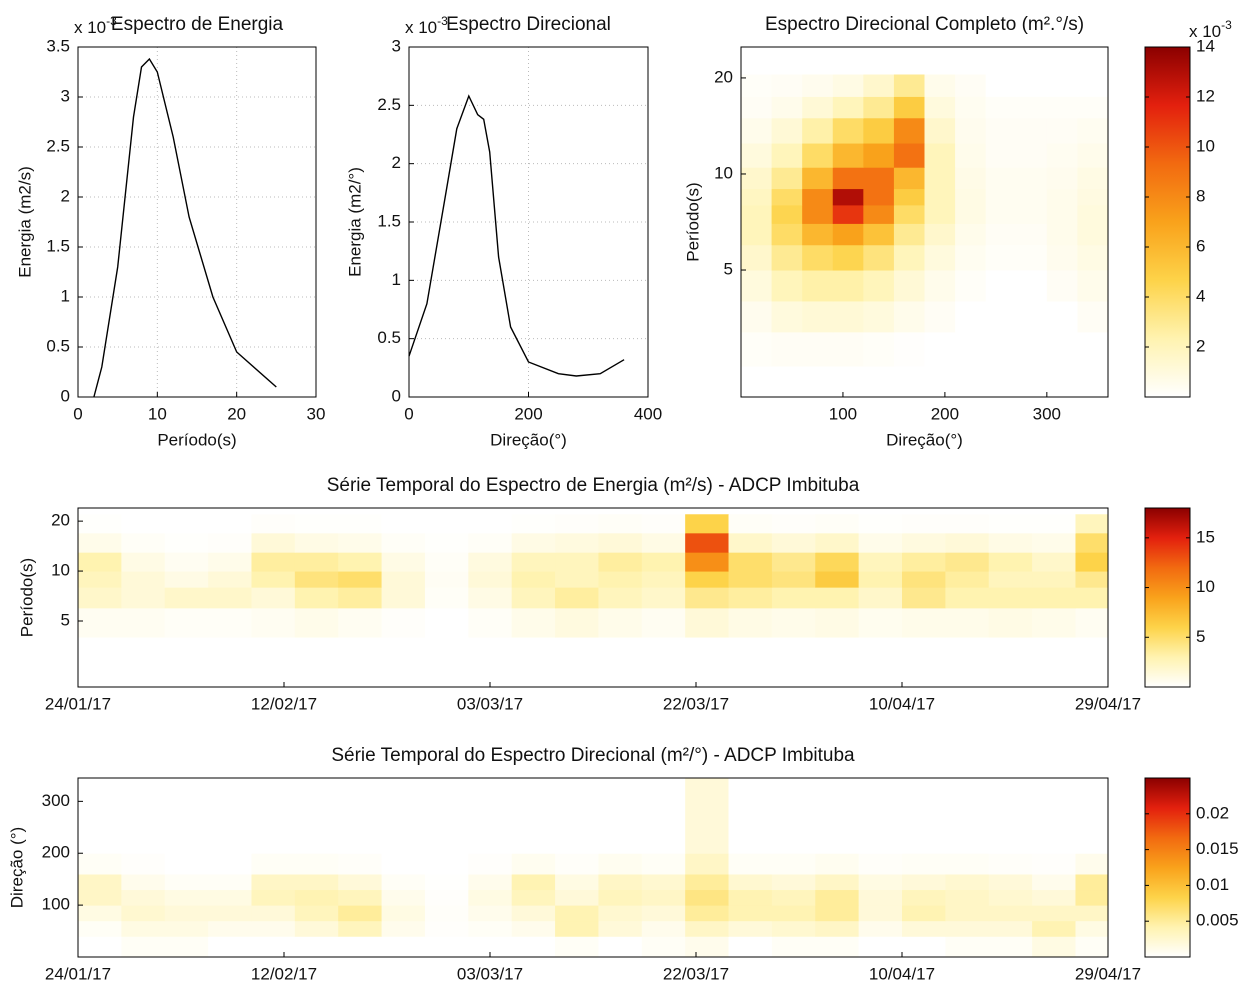  What do you see at coordinates (65, 619) in the screenshot?
I see `y-tick-label: 5` at bounding box center [65, 619].